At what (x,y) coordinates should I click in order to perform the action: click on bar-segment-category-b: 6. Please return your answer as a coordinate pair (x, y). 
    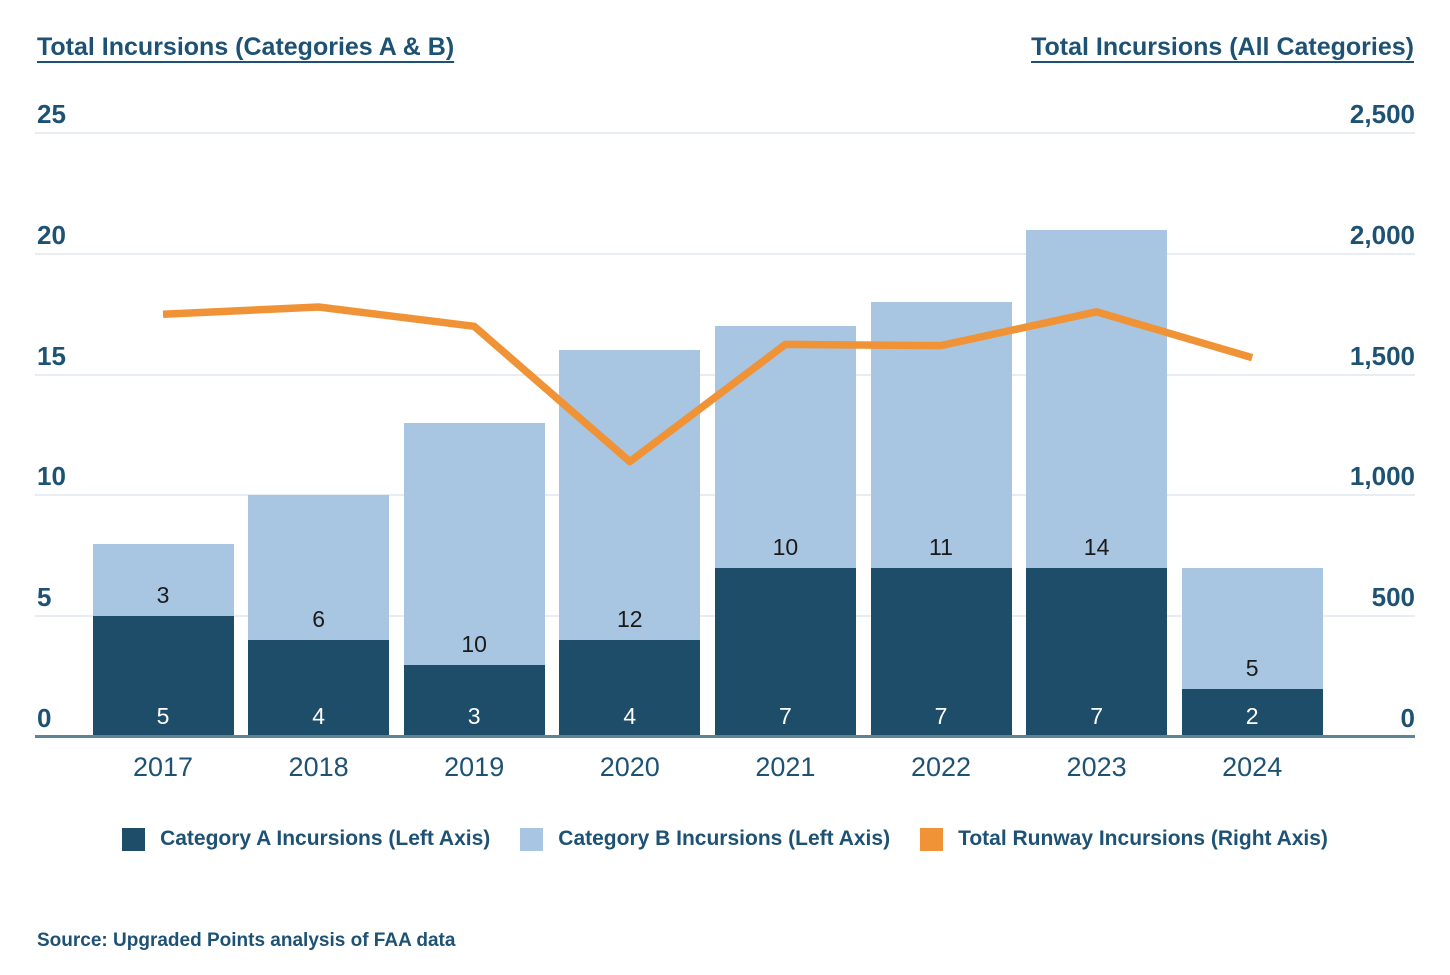
    Looking at the image, I should click on (319, 568).